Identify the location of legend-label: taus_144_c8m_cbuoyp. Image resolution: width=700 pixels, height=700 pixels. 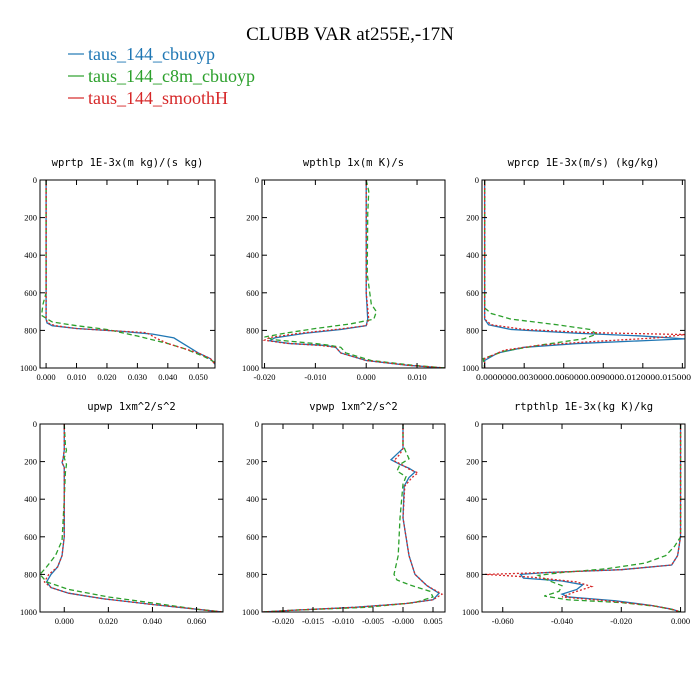
(171, 76).